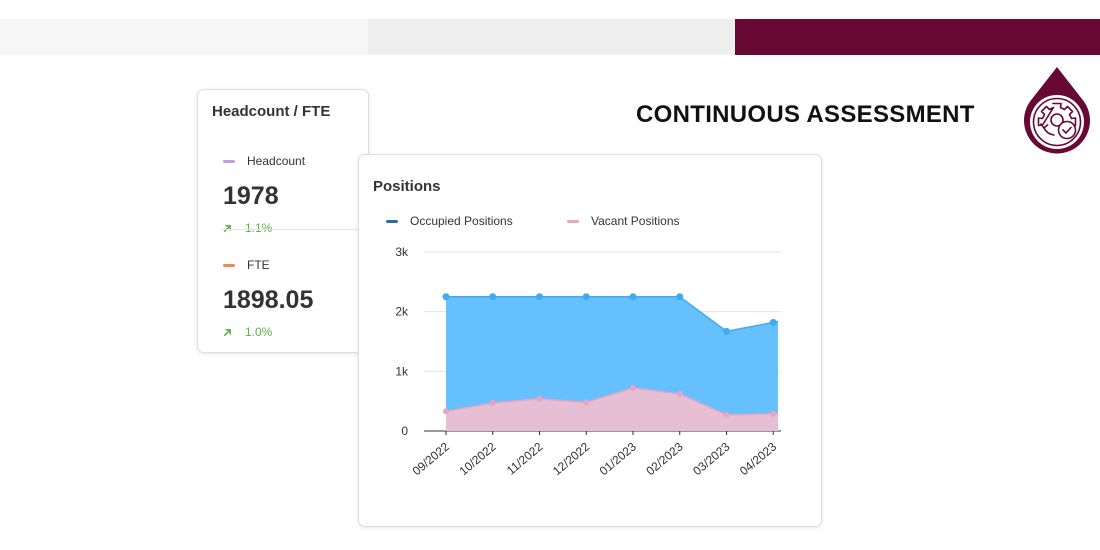 The width and height of the screenshot is (1100, 550). What do you see at coordinates (402, 371) in the screenshot?
I see `y-tick-label: 1k` at bounding box center [402, 371].